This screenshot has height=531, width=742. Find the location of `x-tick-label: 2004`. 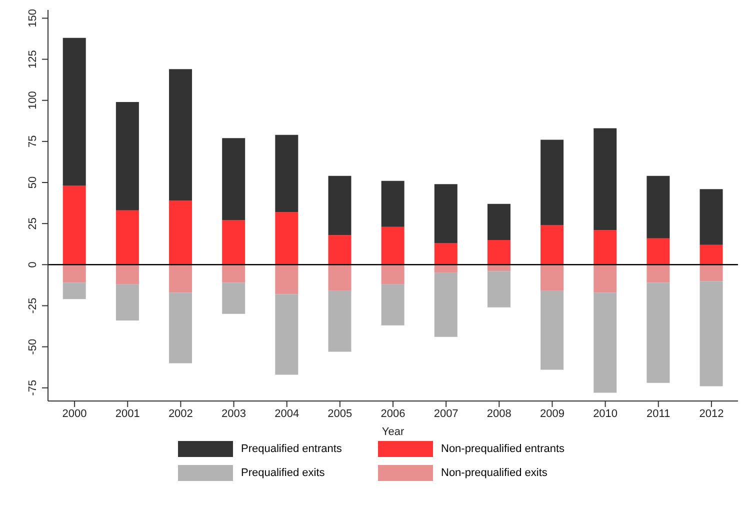

x-tick-label: 2004 is located at coordinates (287, 414).